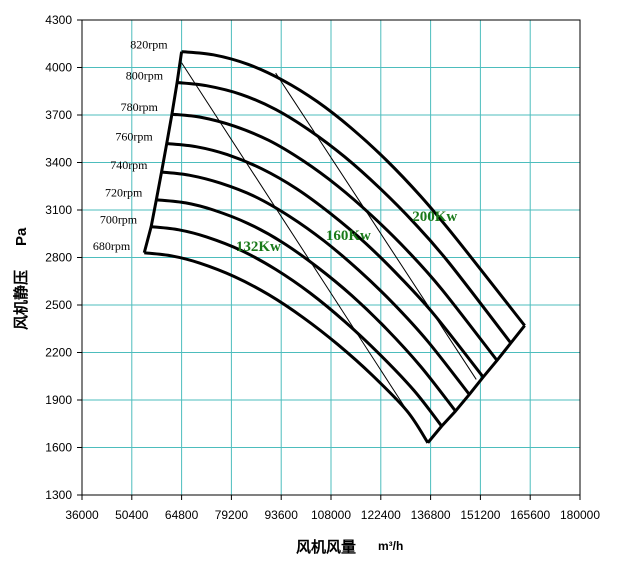 The height and width of the screenshot is (577, 628). I want to click on power-label-200Kw: 200Kw, so click(434, 217).